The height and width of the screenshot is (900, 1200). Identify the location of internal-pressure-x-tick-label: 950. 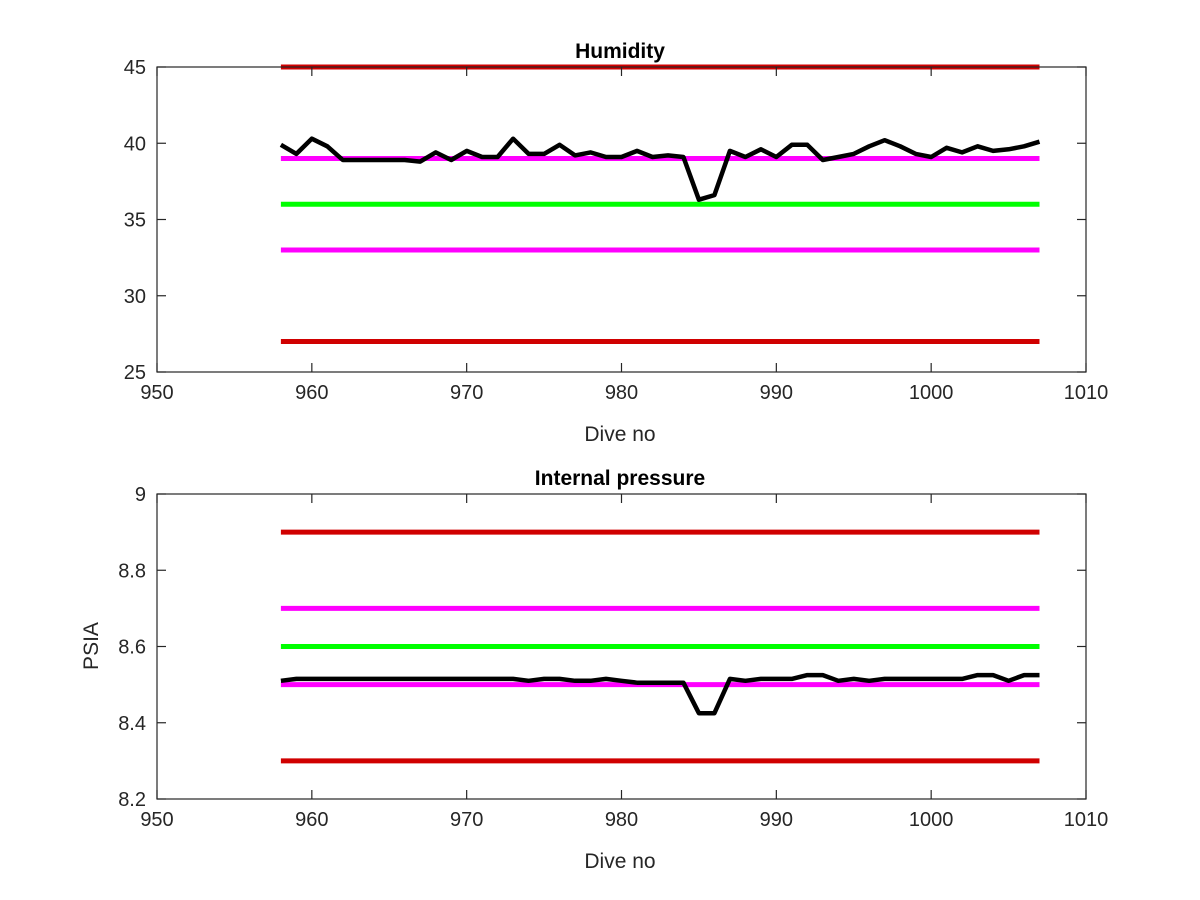
(156, 820).